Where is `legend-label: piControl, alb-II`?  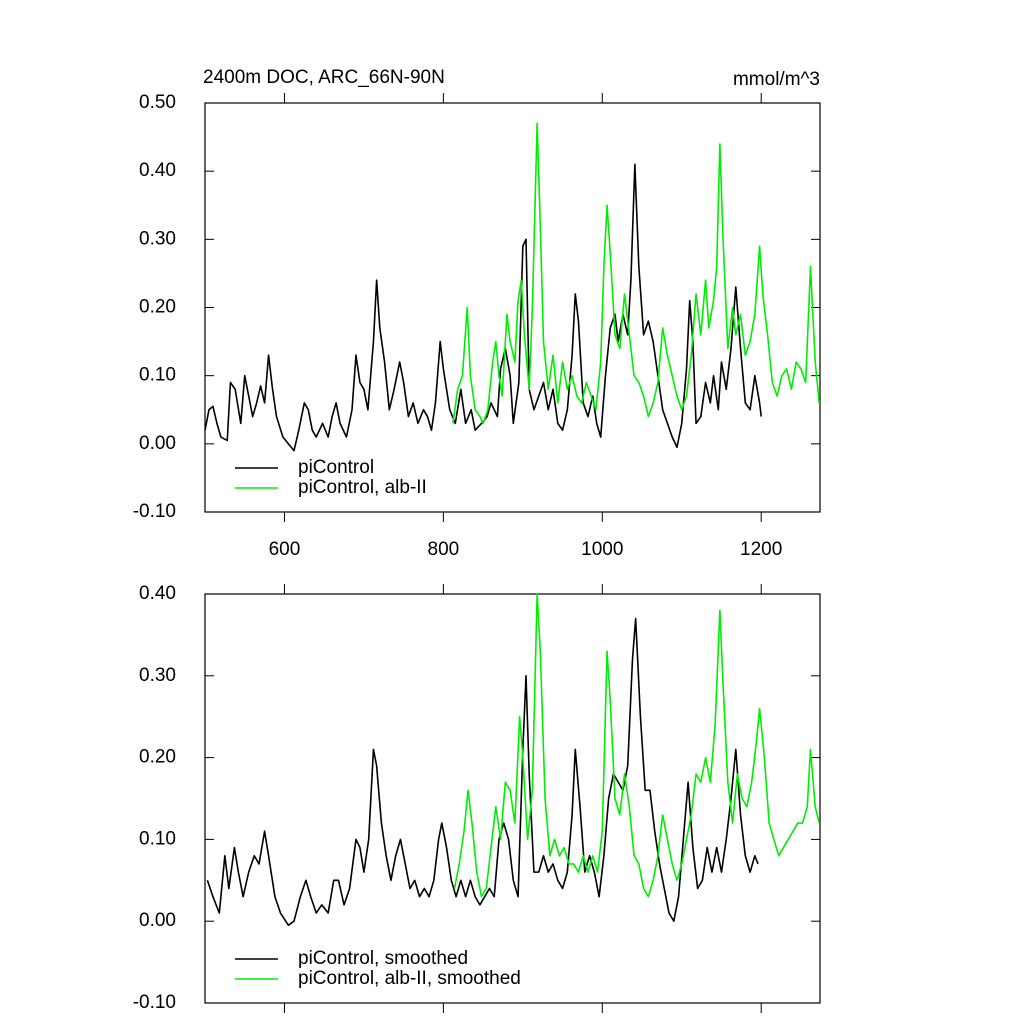
legend-label: piControl, alb-II is located at coordinates (362, 487).